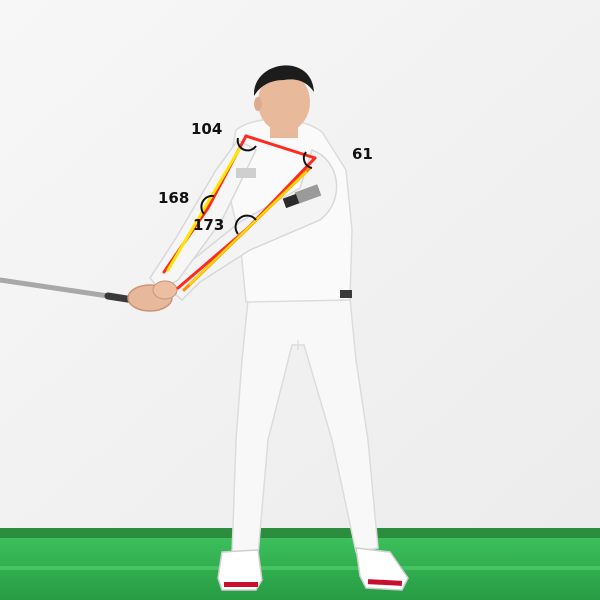 Image resolution: width=600 pixels, height=600 pixels. Describe the element at coordinates (385, 582) in the screenshot. I see `shoe-sole-accent-right` at that location.